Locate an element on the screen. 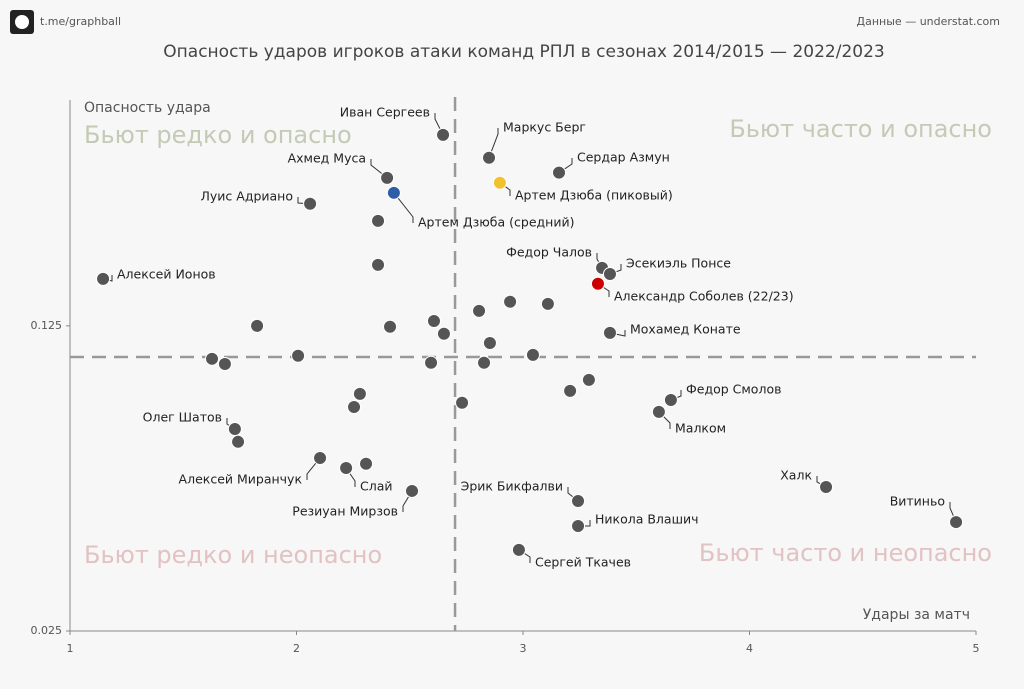 This screenshot has width=1024, height=689. x-tick-label: 3 is located at coordinates (523, 648).